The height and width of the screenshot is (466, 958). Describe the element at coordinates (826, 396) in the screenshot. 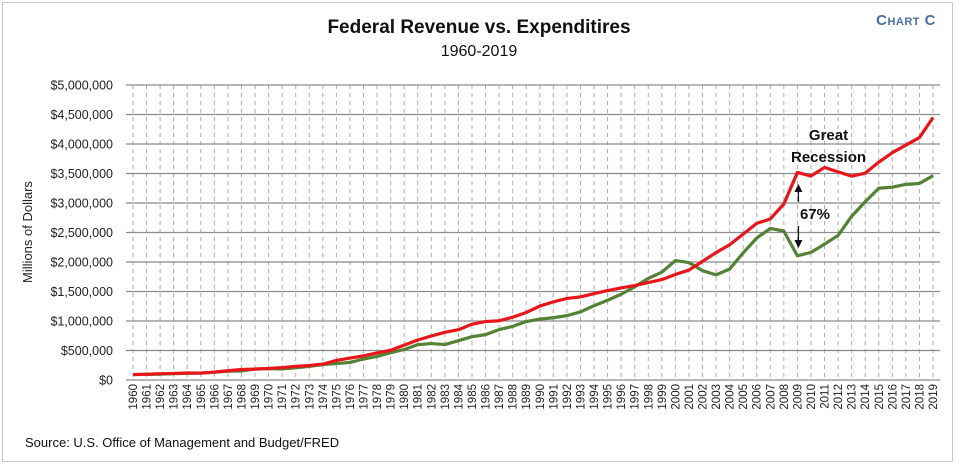

I see `x-tick-label: 2011` at that location.